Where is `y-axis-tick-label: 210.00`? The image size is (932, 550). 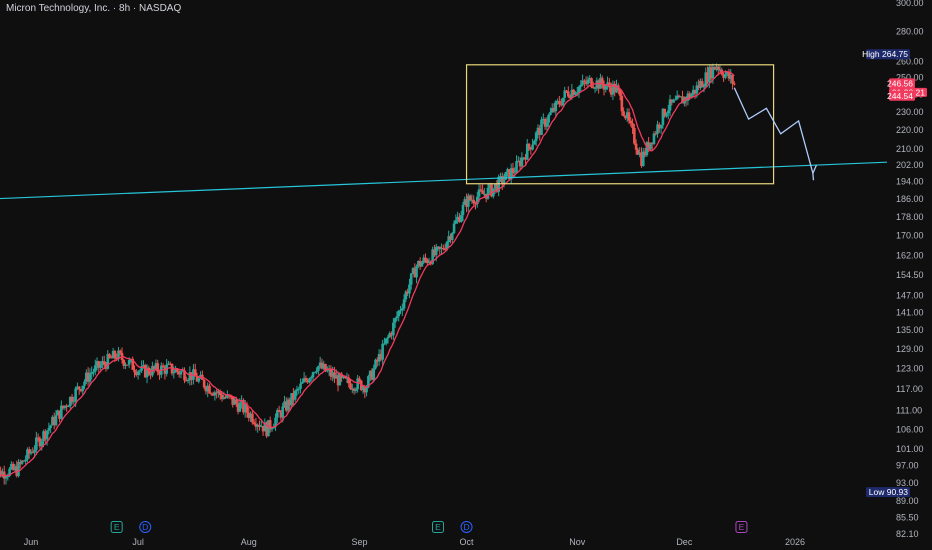
y-axis-tick-label: 210.00 is located at coordinates (910, 149).